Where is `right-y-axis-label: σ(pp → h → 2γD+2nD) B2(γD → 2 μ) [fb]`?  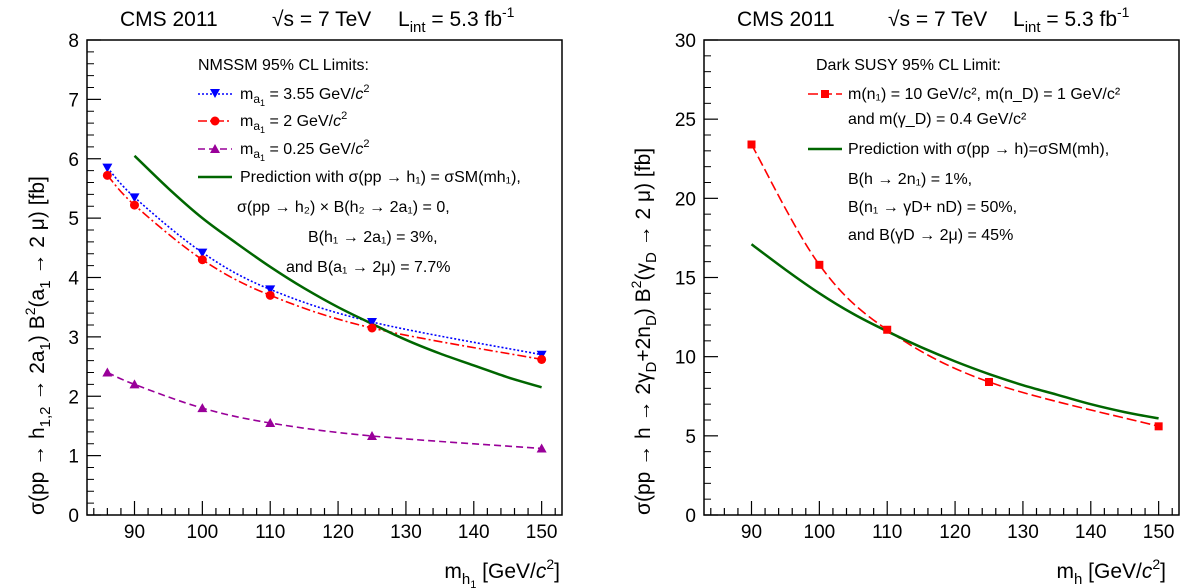 right-y-axis-label: σ(pp → h → 2γD+2nD) B2(γD → 2 μ) [fb] is located at coordinates (644, 331).